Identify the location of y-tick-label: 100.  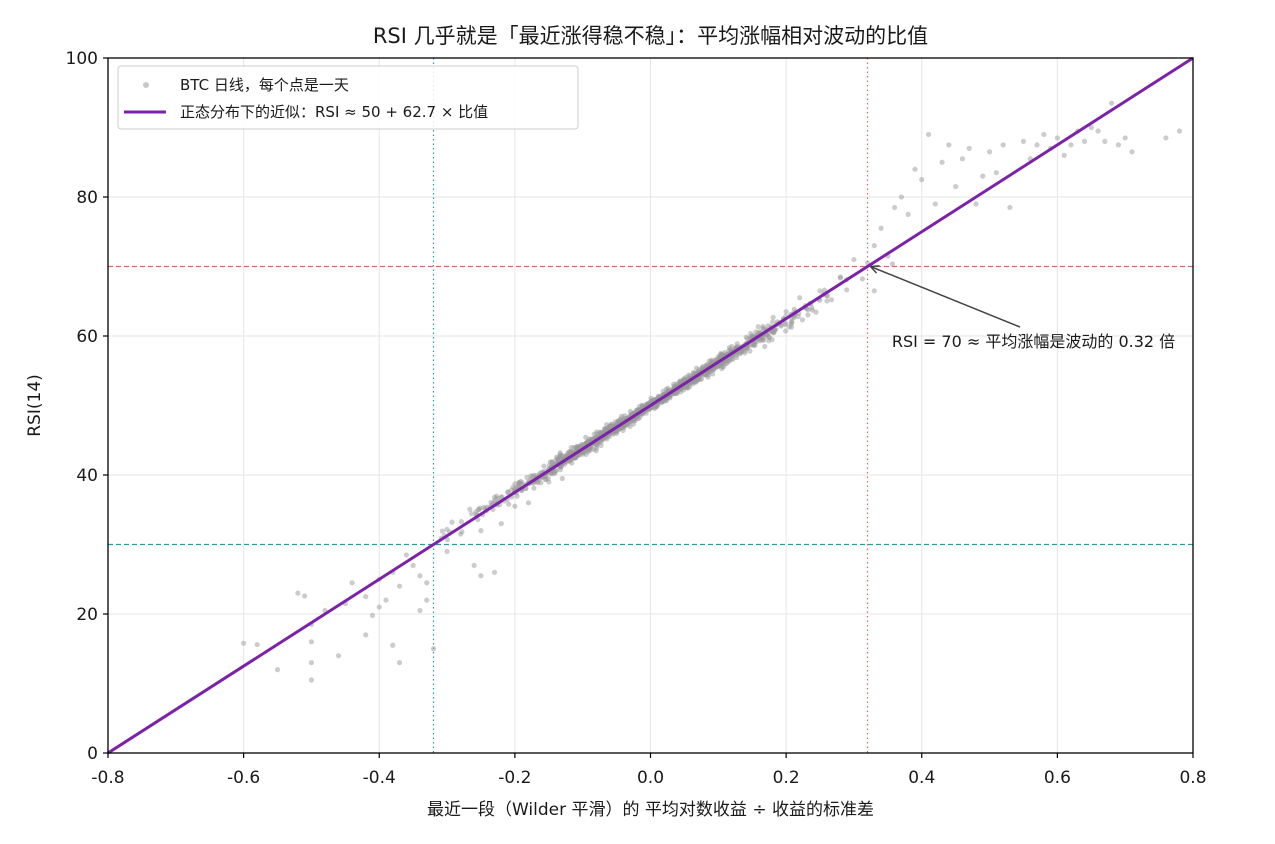
(82, 59).